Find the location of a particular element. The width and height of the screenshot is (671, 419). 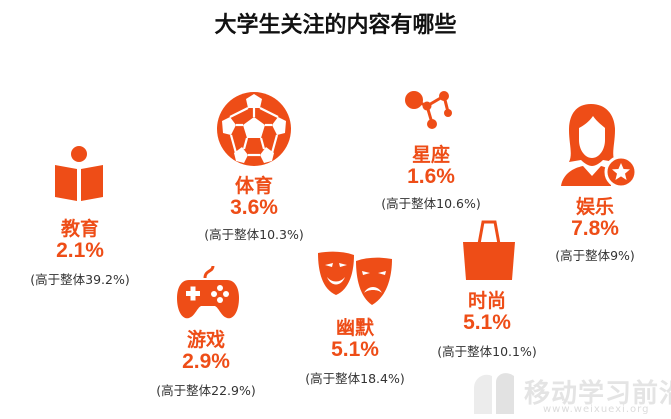

item-label-horoscope: 星座 is located at coordinates (430, 155).